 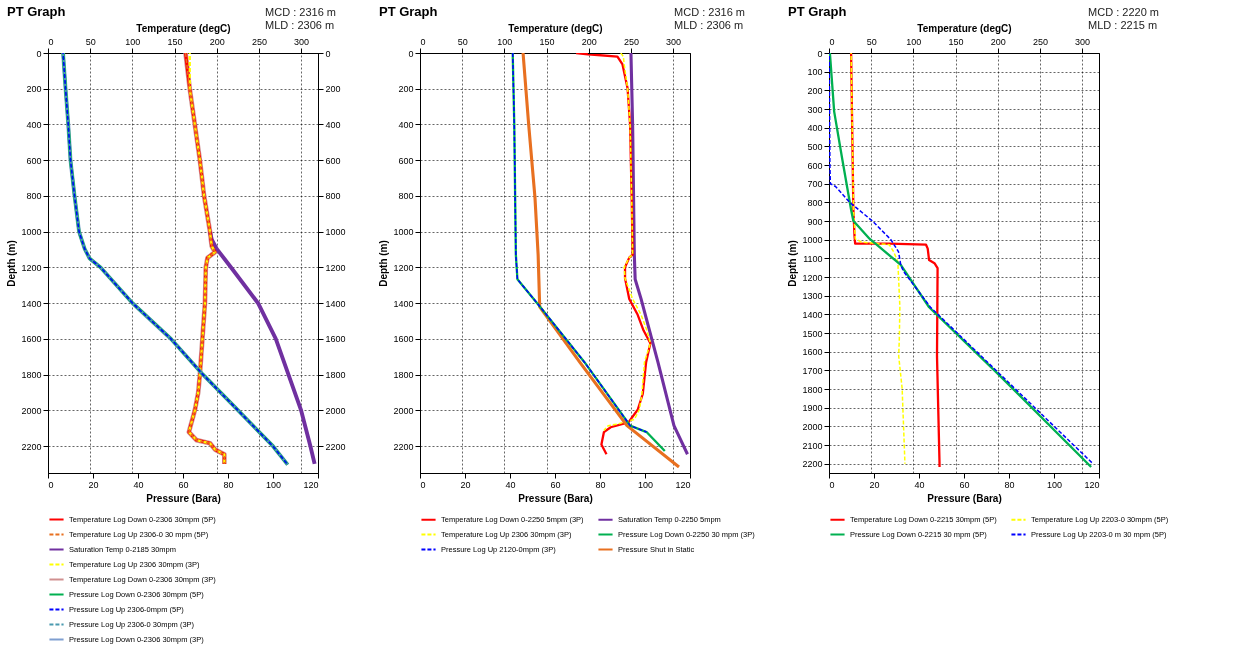 What do you see at coordinates (812, 370) in the screenshot?
I see `y-tick-label: 1700` at bounding box center [812, 370].